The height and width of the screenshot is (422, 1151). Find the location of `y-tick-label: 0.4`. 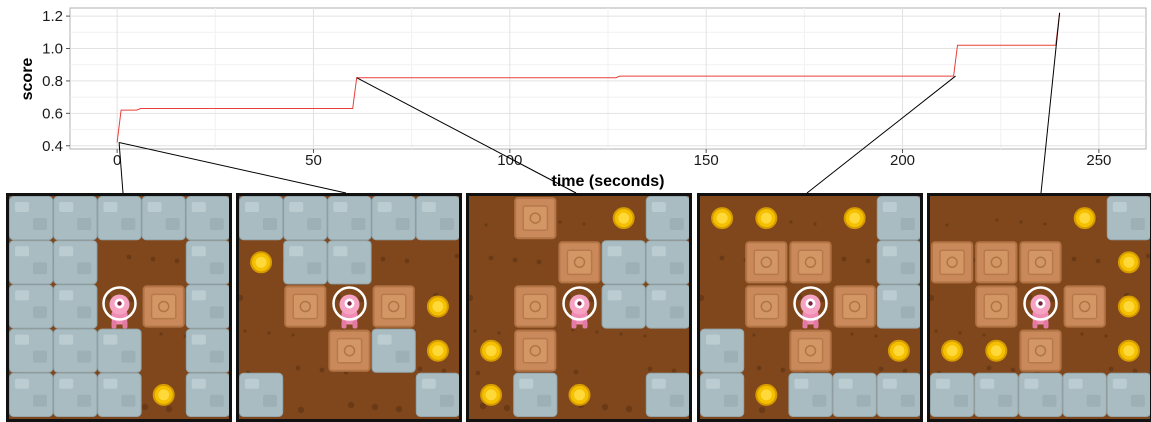

y-tick-label: 0.4 is located at coordinates (52, 146).